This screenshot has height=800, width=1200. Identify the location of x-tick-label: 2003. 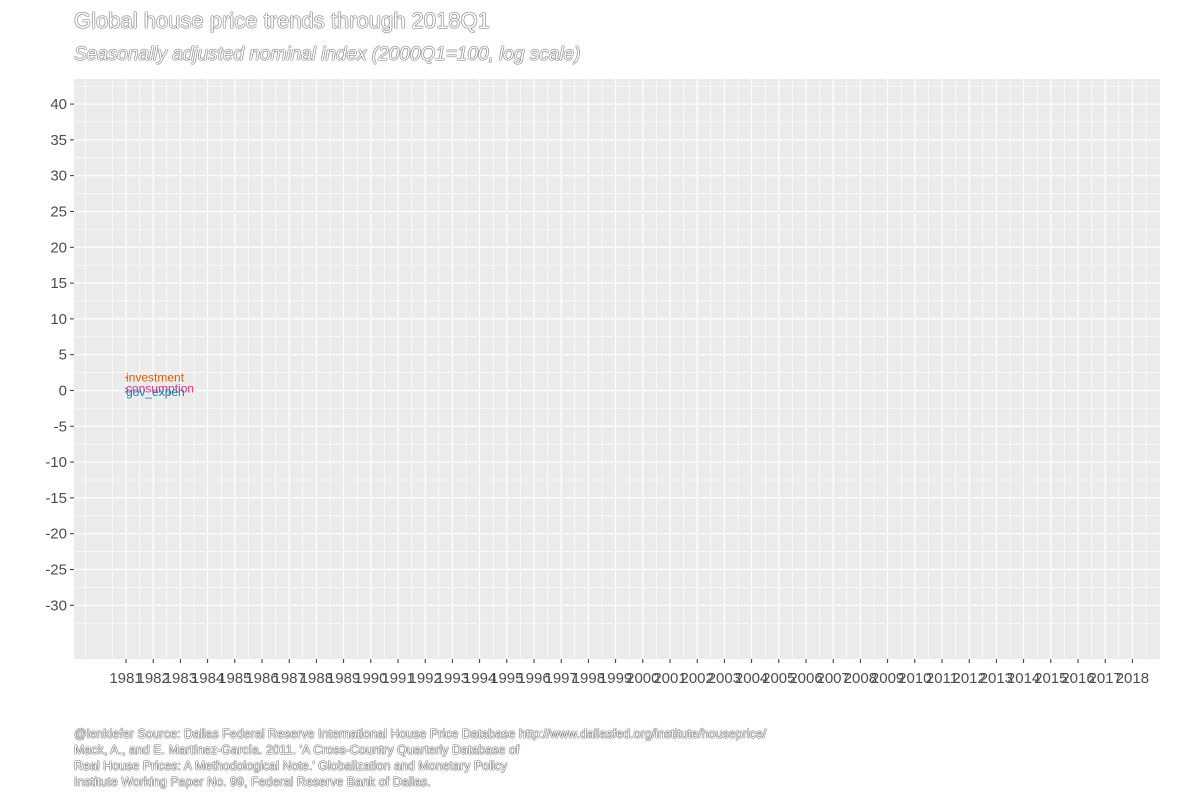
(724, 678).